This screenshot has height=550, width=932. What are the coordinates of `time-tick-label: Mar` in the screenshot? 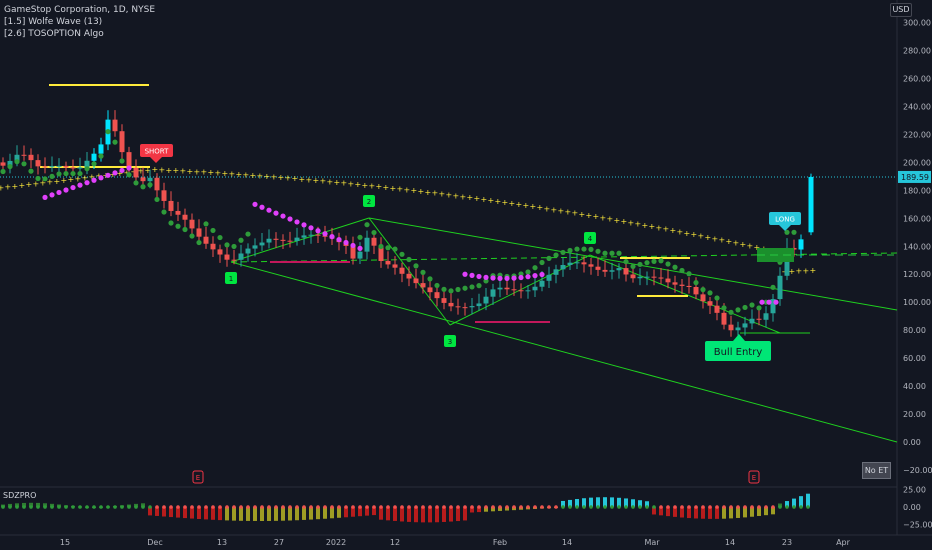 It's located at (652, 542).